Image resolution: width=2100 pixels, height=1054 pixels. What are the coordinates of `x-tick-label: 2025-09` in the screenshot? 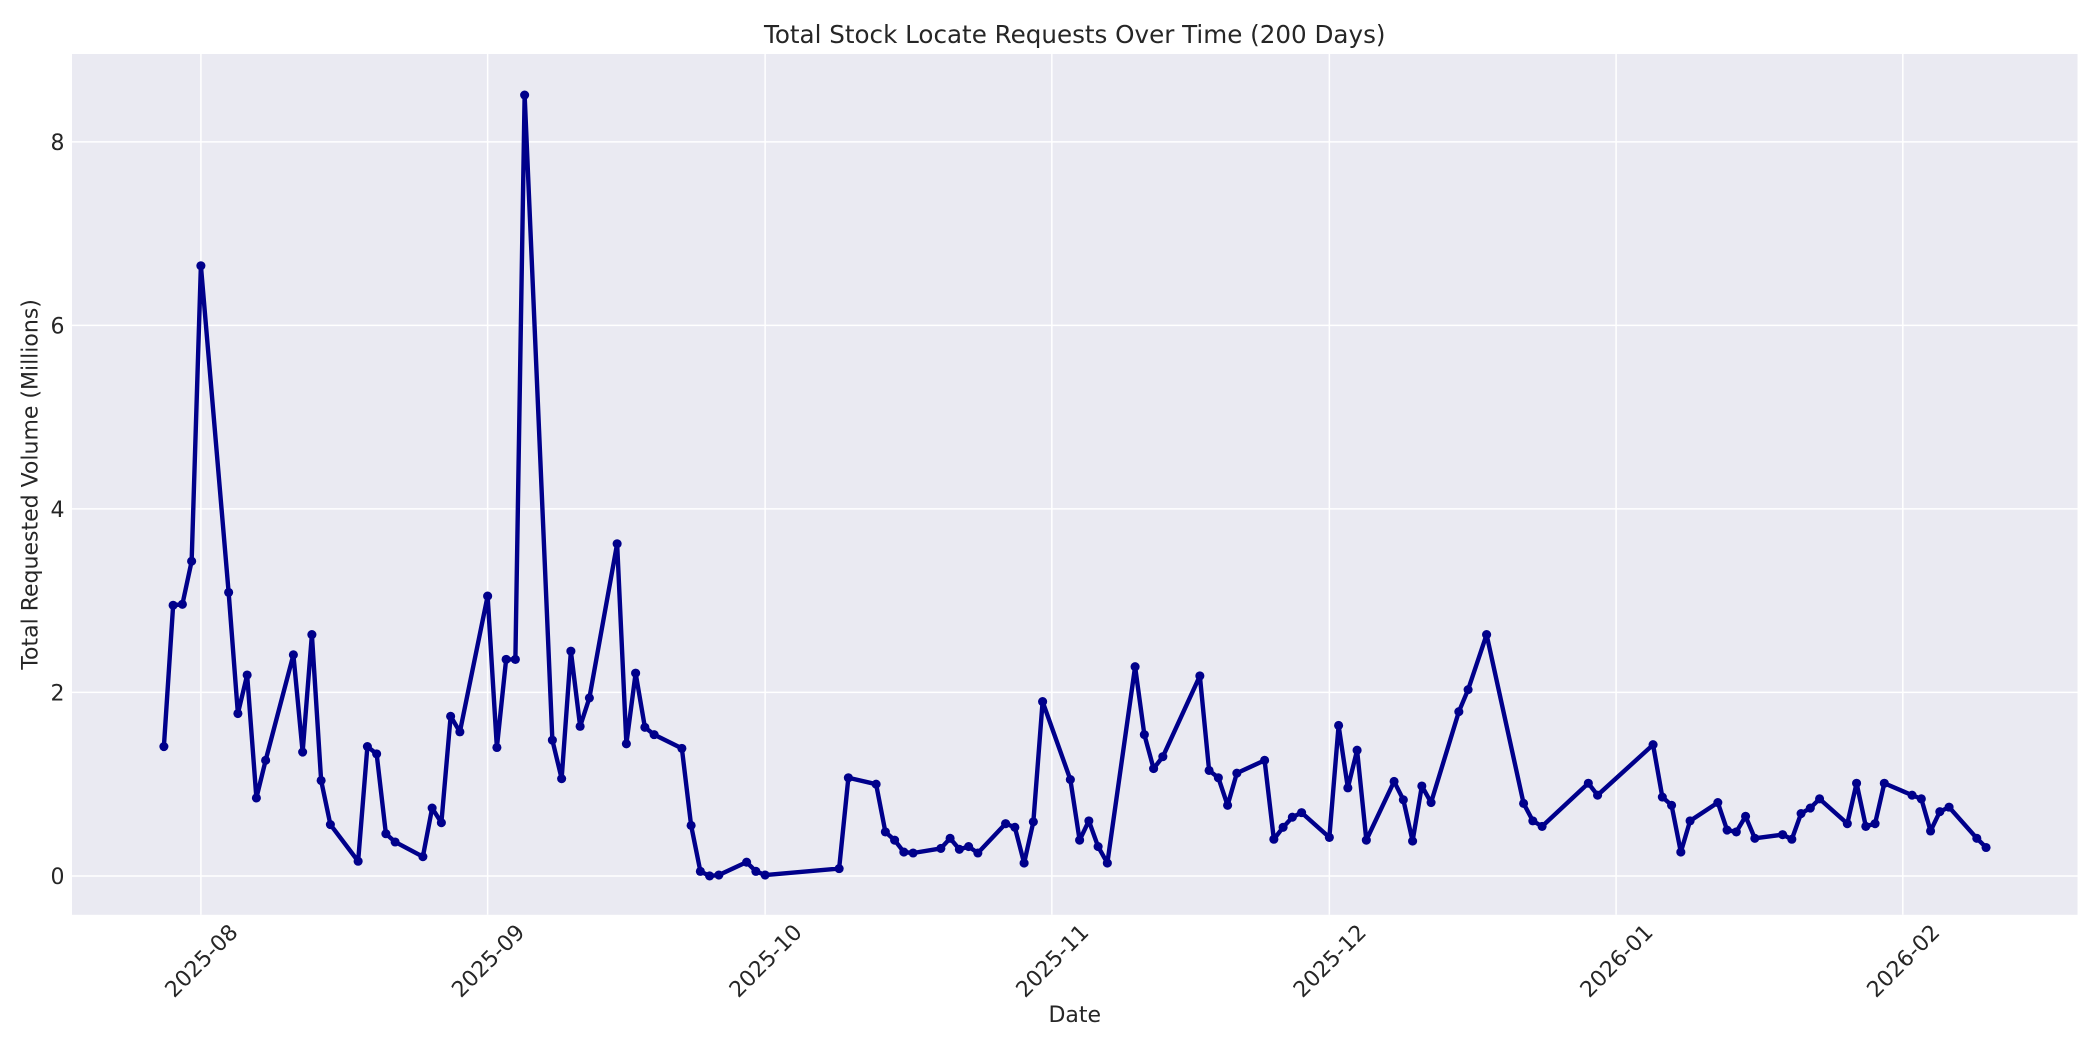 It's located at (488, 961).